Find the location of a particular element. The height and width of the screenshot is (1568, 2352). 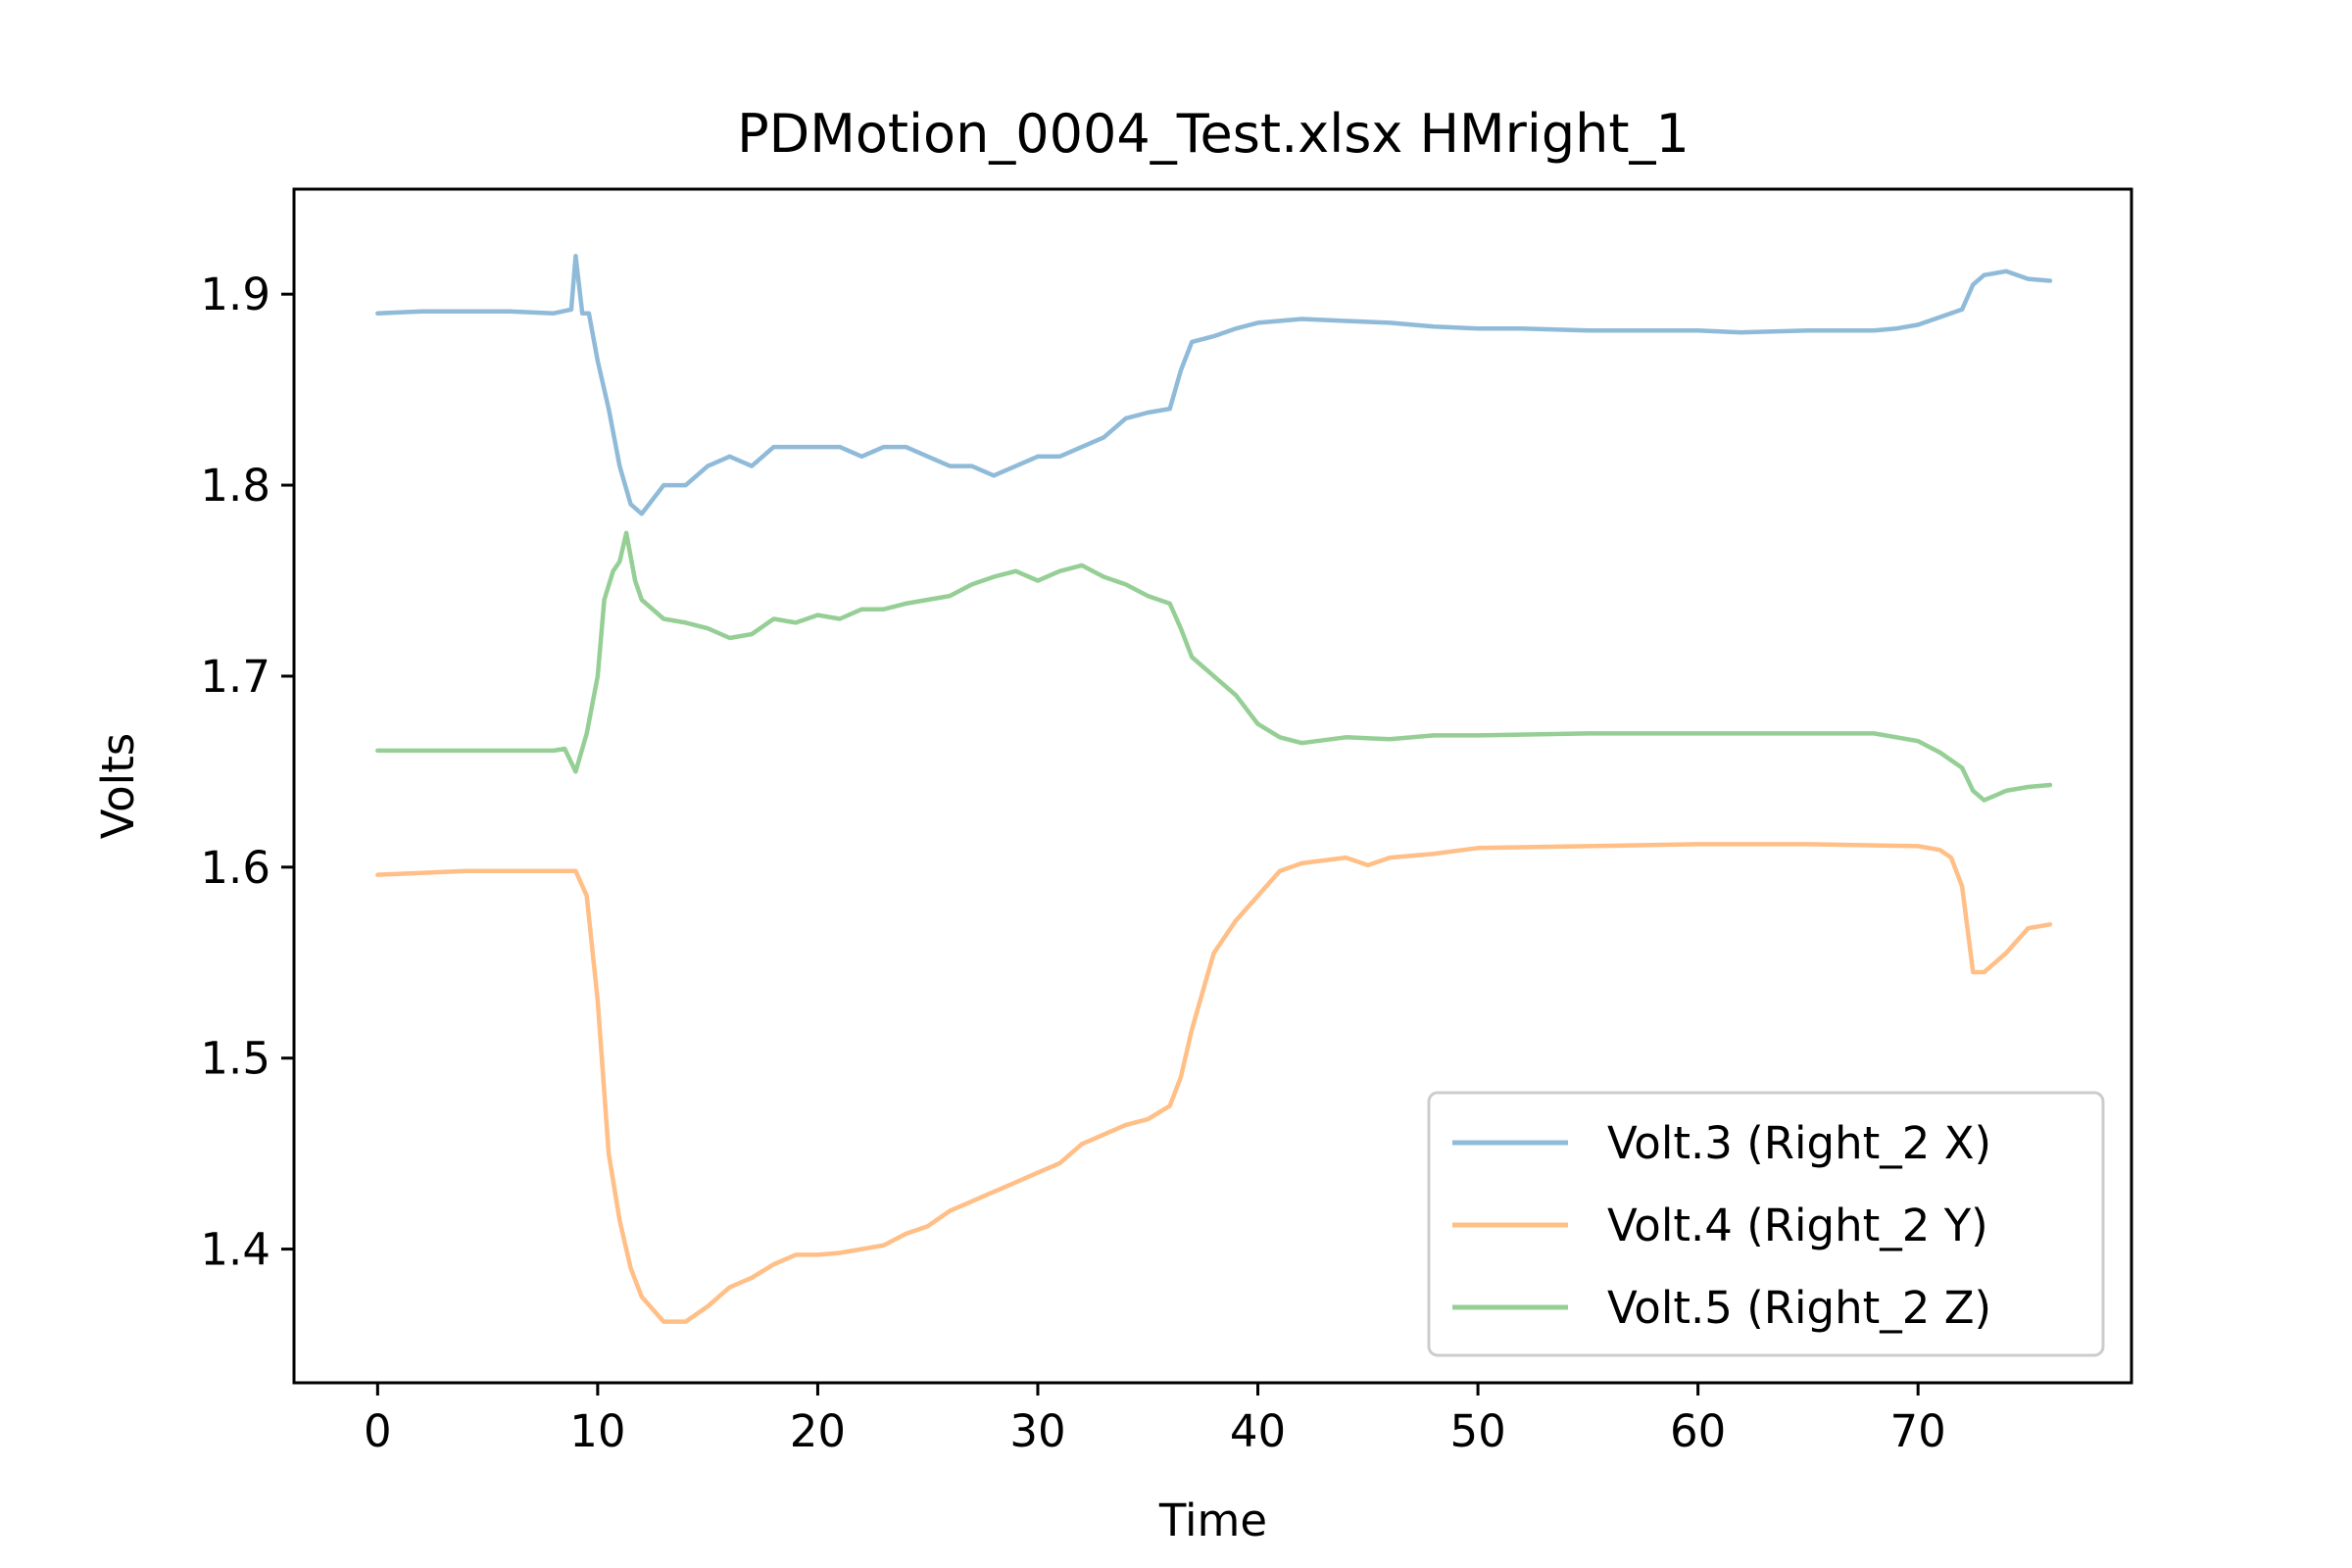

chart-title: PDMotion_0004_Test.xlsx HMright_1 is located at coordinates (1213, 134).